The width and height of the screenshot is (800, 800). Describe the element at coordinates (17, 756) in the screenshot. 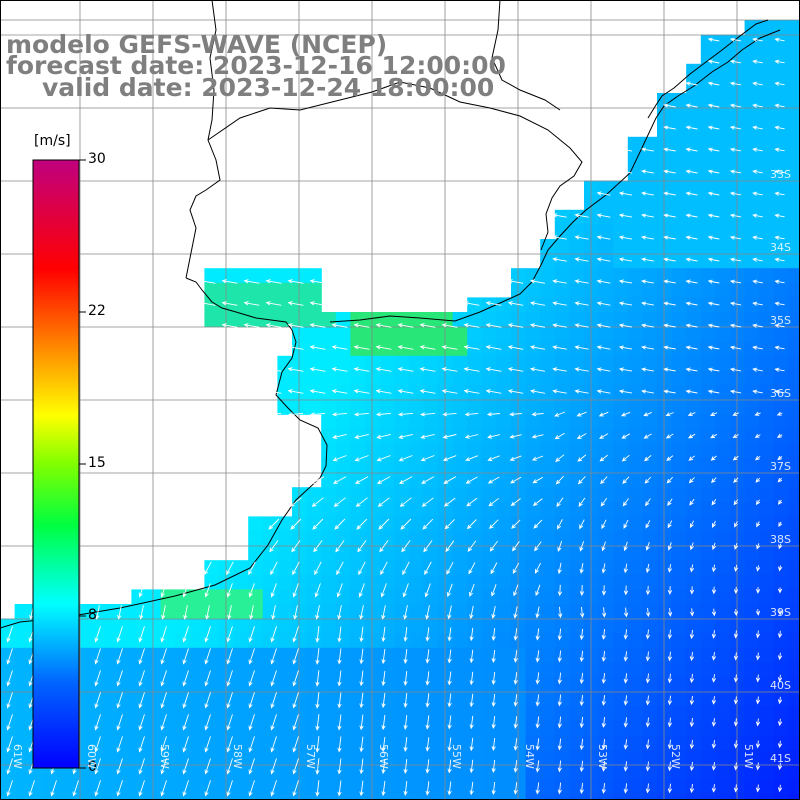

I see `lon-label-61w: 61W` at that location.